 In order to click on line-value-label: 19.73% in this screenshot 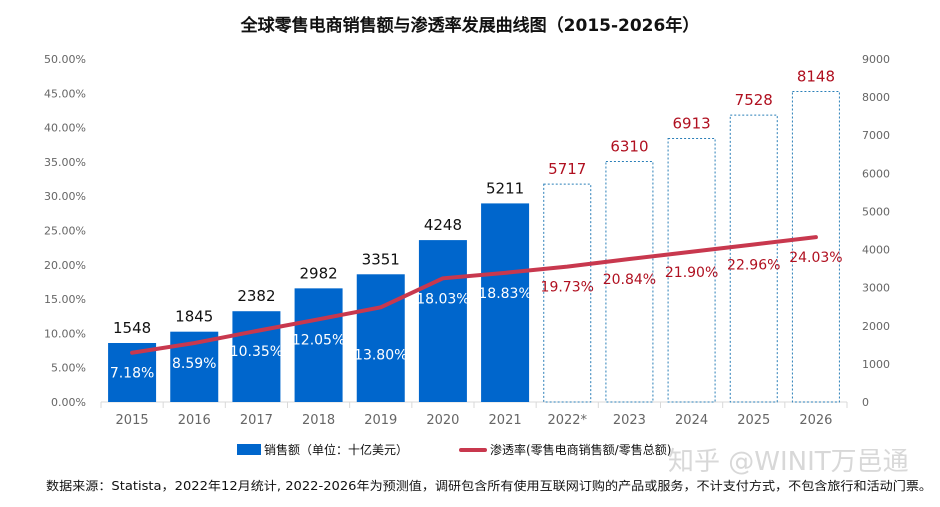, I will do `click(567, 288)`.